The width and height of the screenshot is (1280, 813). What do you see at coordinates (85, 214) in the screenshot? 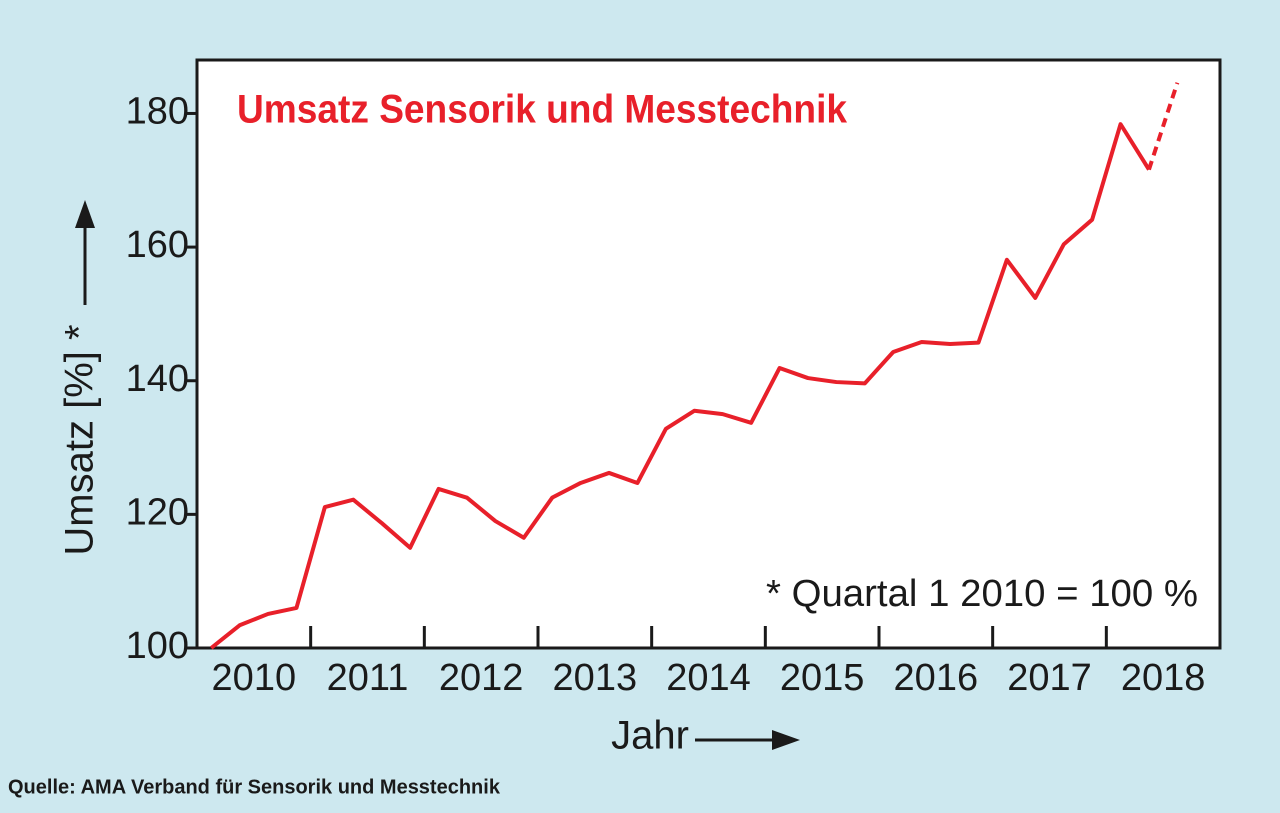
I see `y-arrow-head` at bounding box center [85, 214].